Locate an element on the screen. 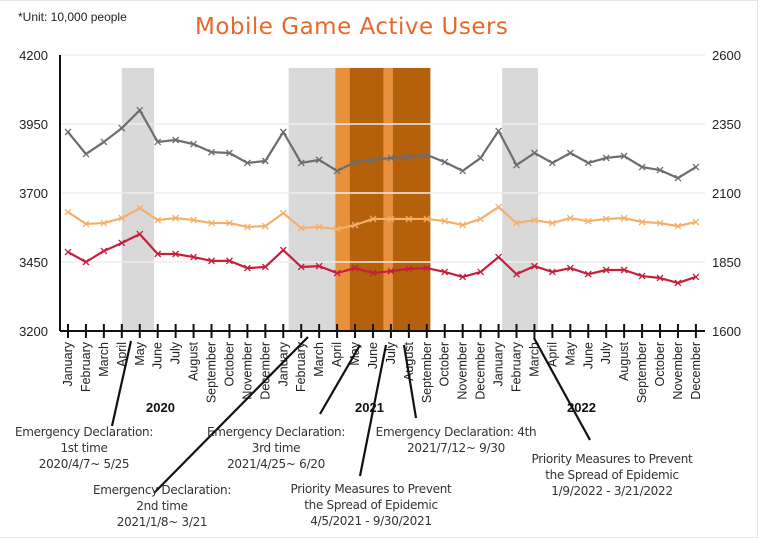 The image size is (759, 538). right-axis-tick-label: 1850 is located at coordinates (726, 262).